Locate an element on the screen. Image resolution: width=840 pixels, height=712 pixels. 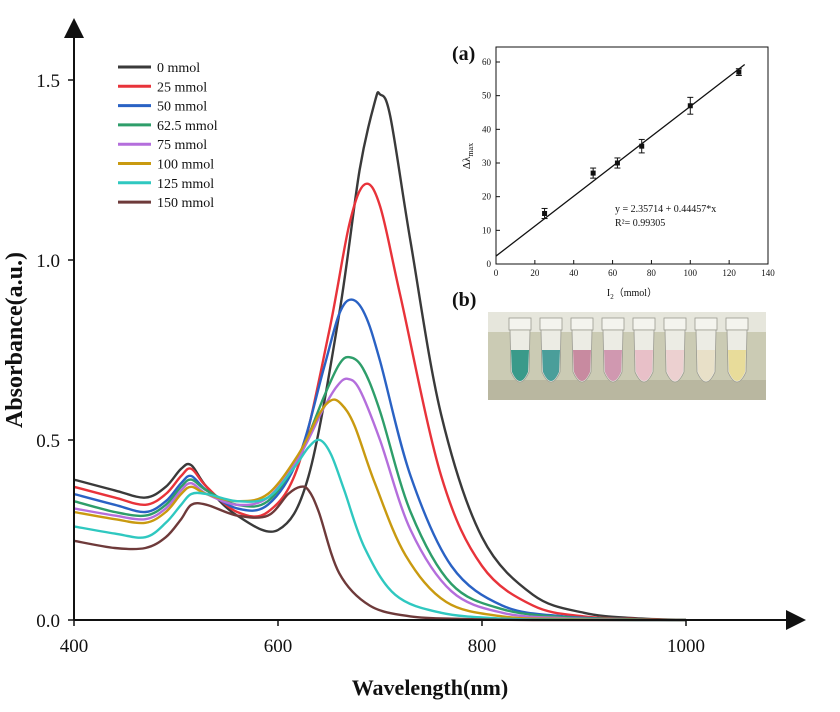
x-tick-label: 400 is located at coordinates (74, 646).